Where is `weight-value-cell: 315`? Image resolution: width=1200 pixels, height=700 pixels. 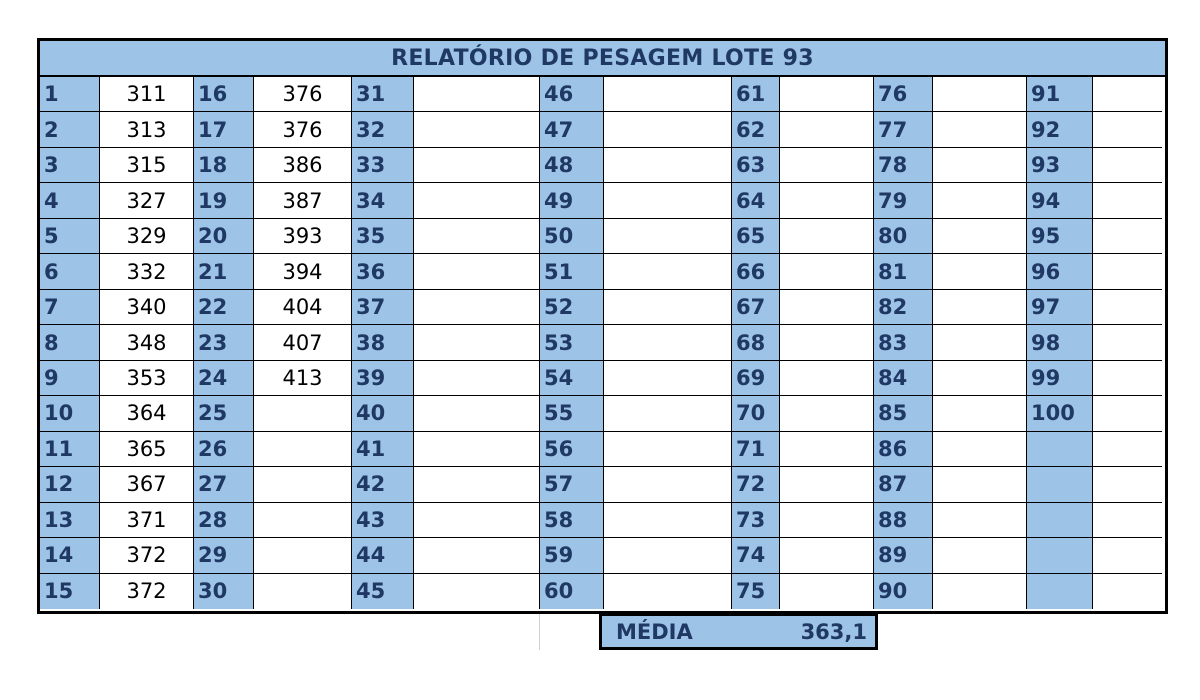 weight-value-cell: 315 is located at coordinates (147, 165).